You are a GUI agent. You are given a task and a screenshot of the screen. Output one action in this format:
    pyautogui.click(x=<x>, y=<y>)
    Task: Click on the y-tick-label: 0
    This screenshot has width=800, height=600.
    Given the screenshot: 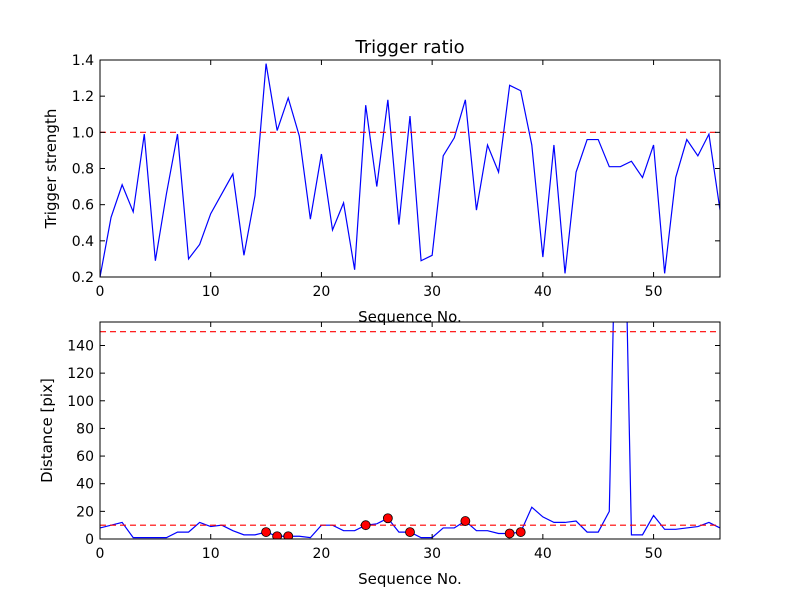 What is the action you would take?
    pyautogui.click(x=89, y=540)
    